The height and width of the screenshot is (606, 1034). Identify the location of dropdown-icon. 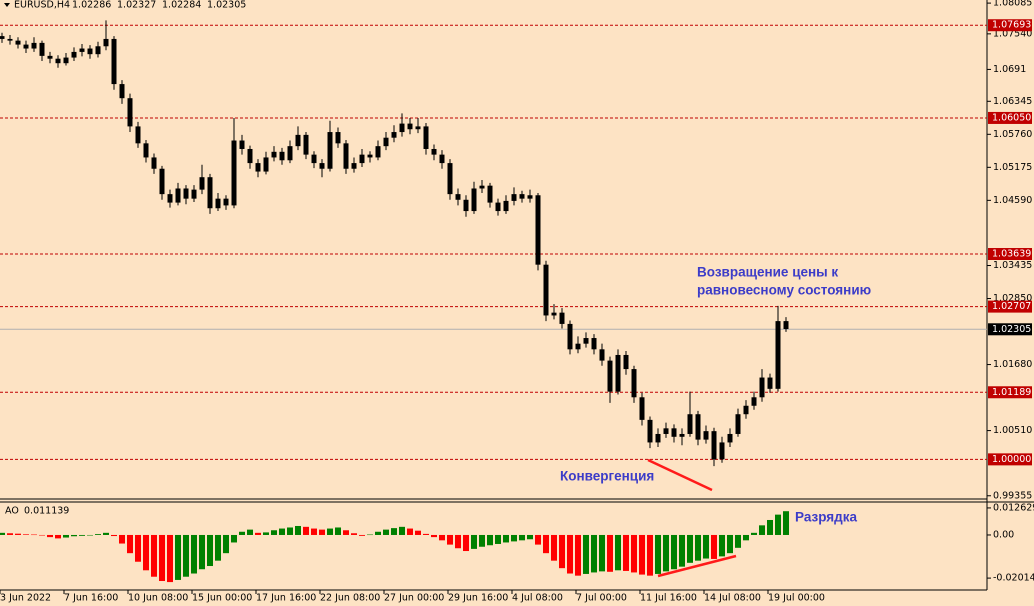
(7, 5).